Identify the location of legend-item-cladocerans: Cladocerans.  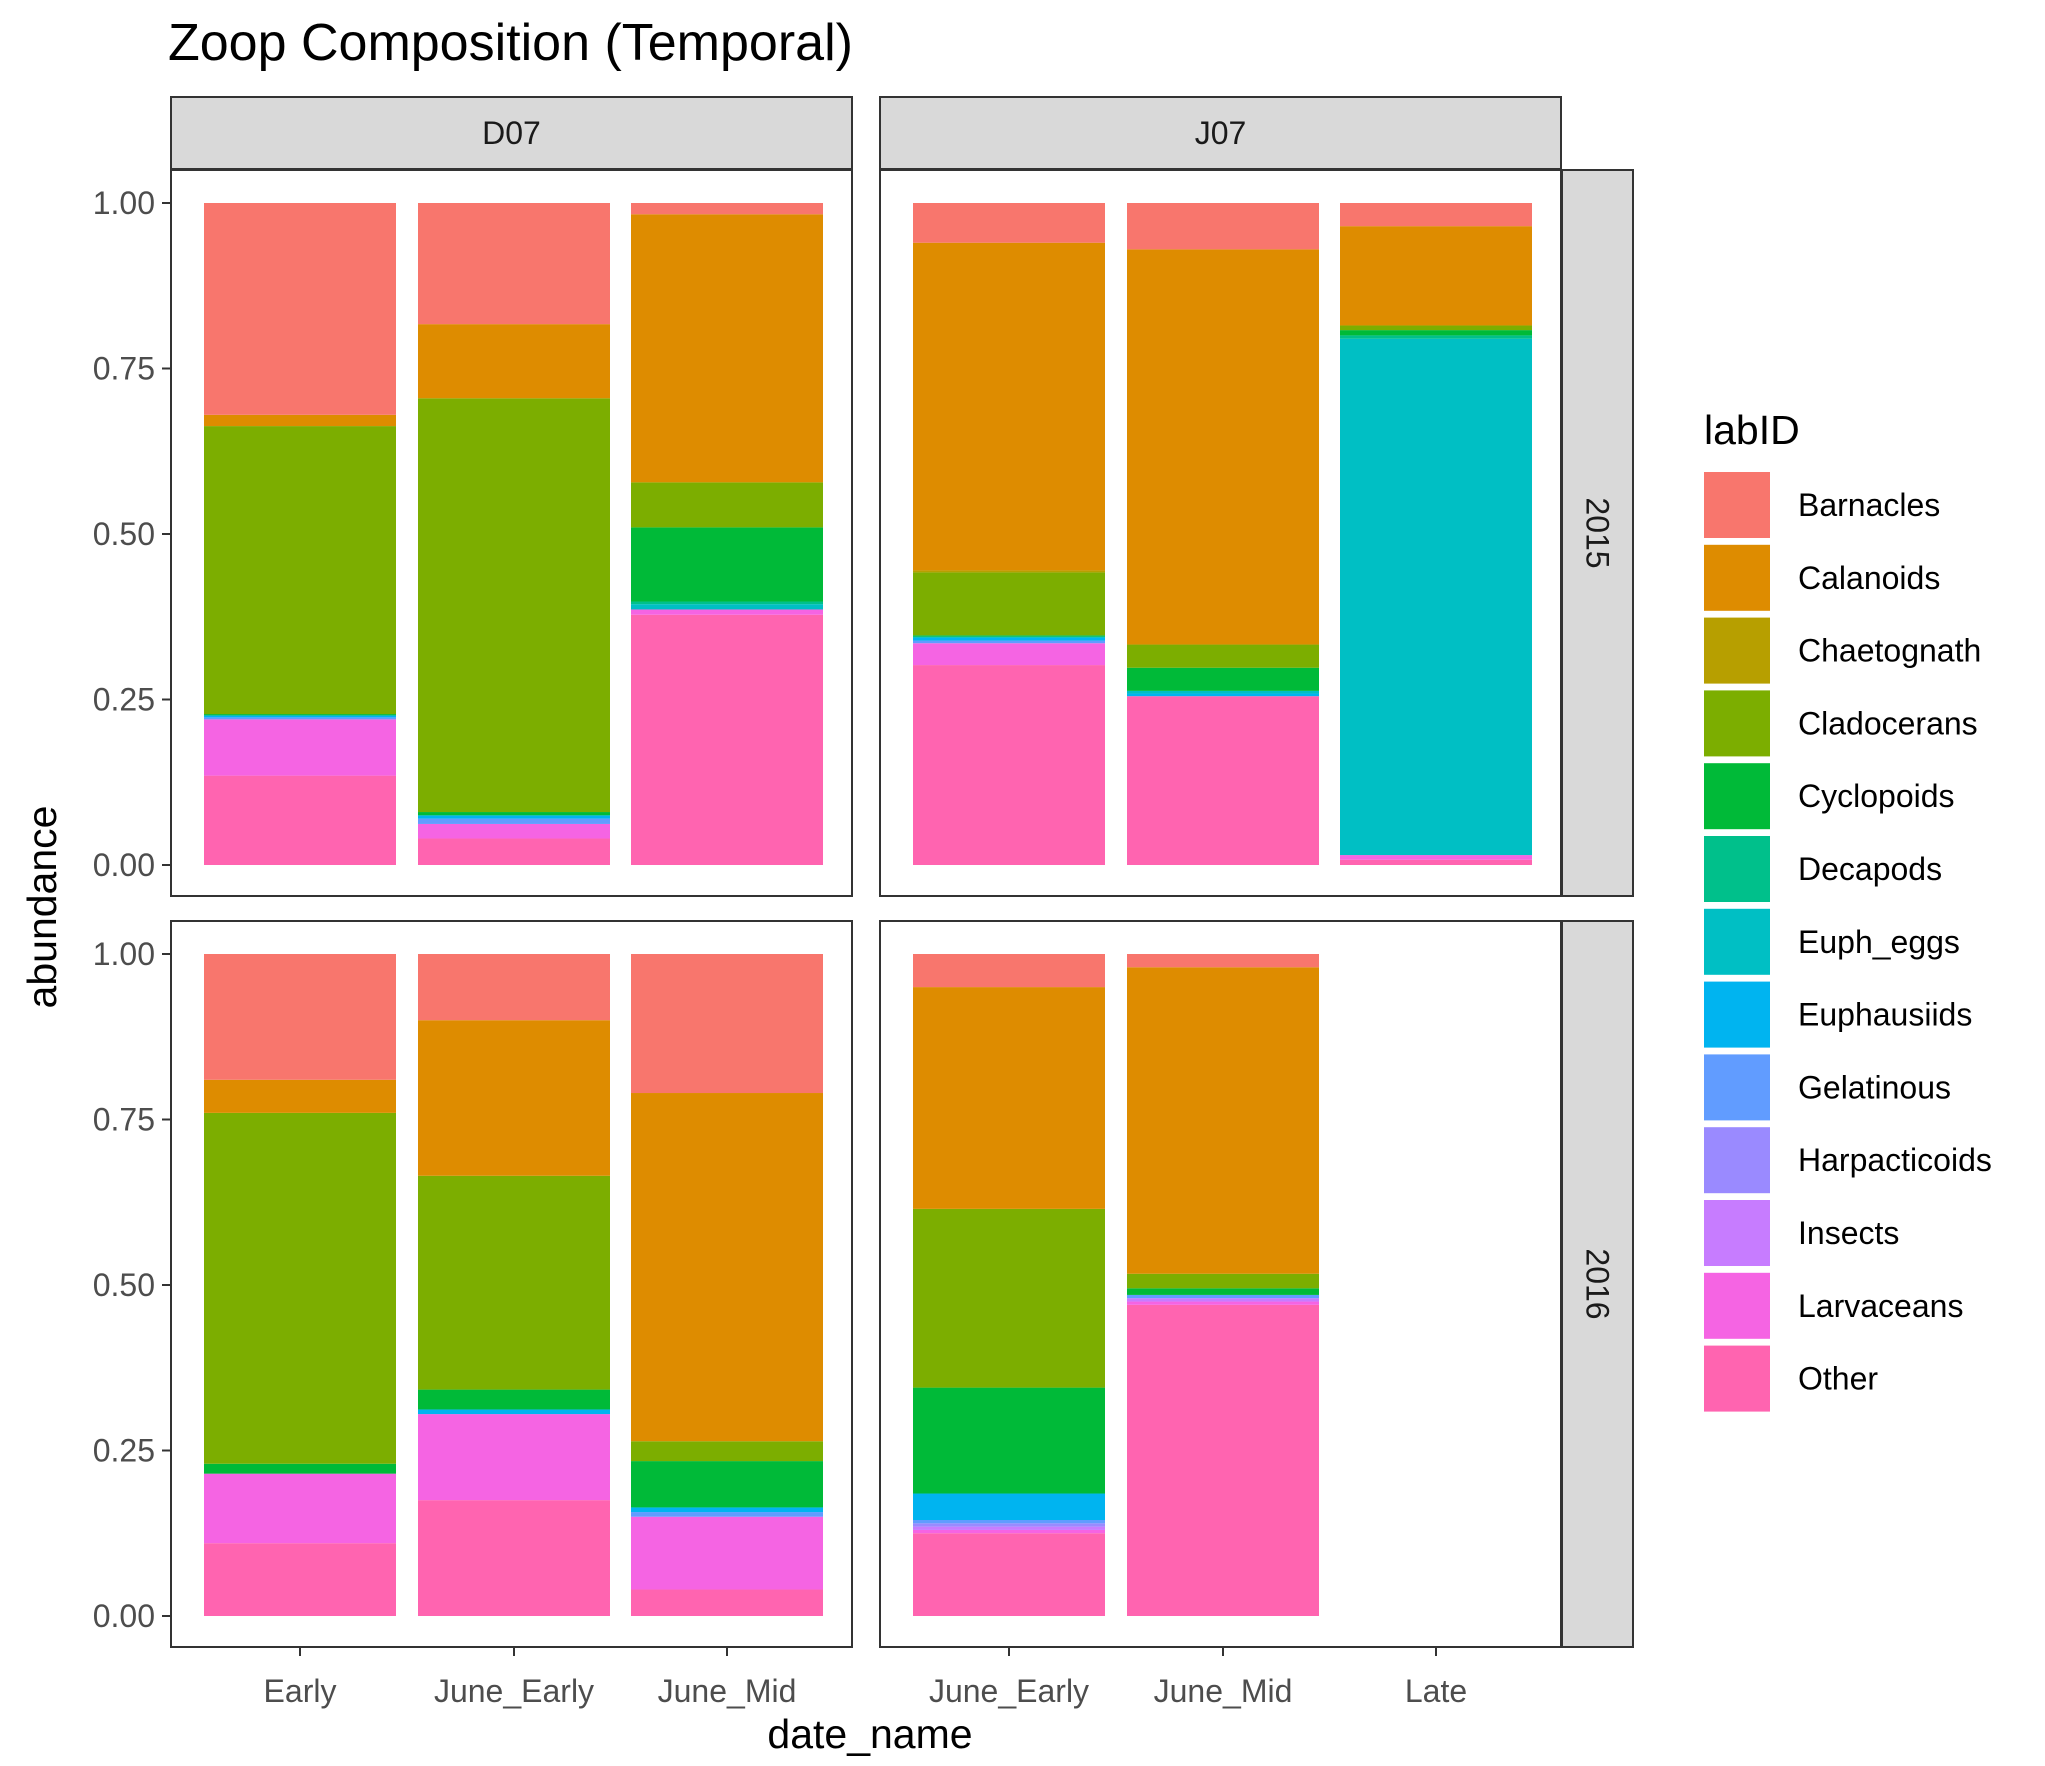
(1841, 723).